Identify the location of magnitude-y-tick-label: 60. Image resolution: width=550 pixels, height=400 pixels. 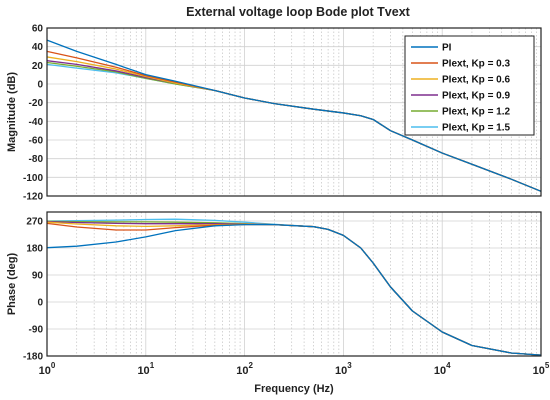
(38, 29).